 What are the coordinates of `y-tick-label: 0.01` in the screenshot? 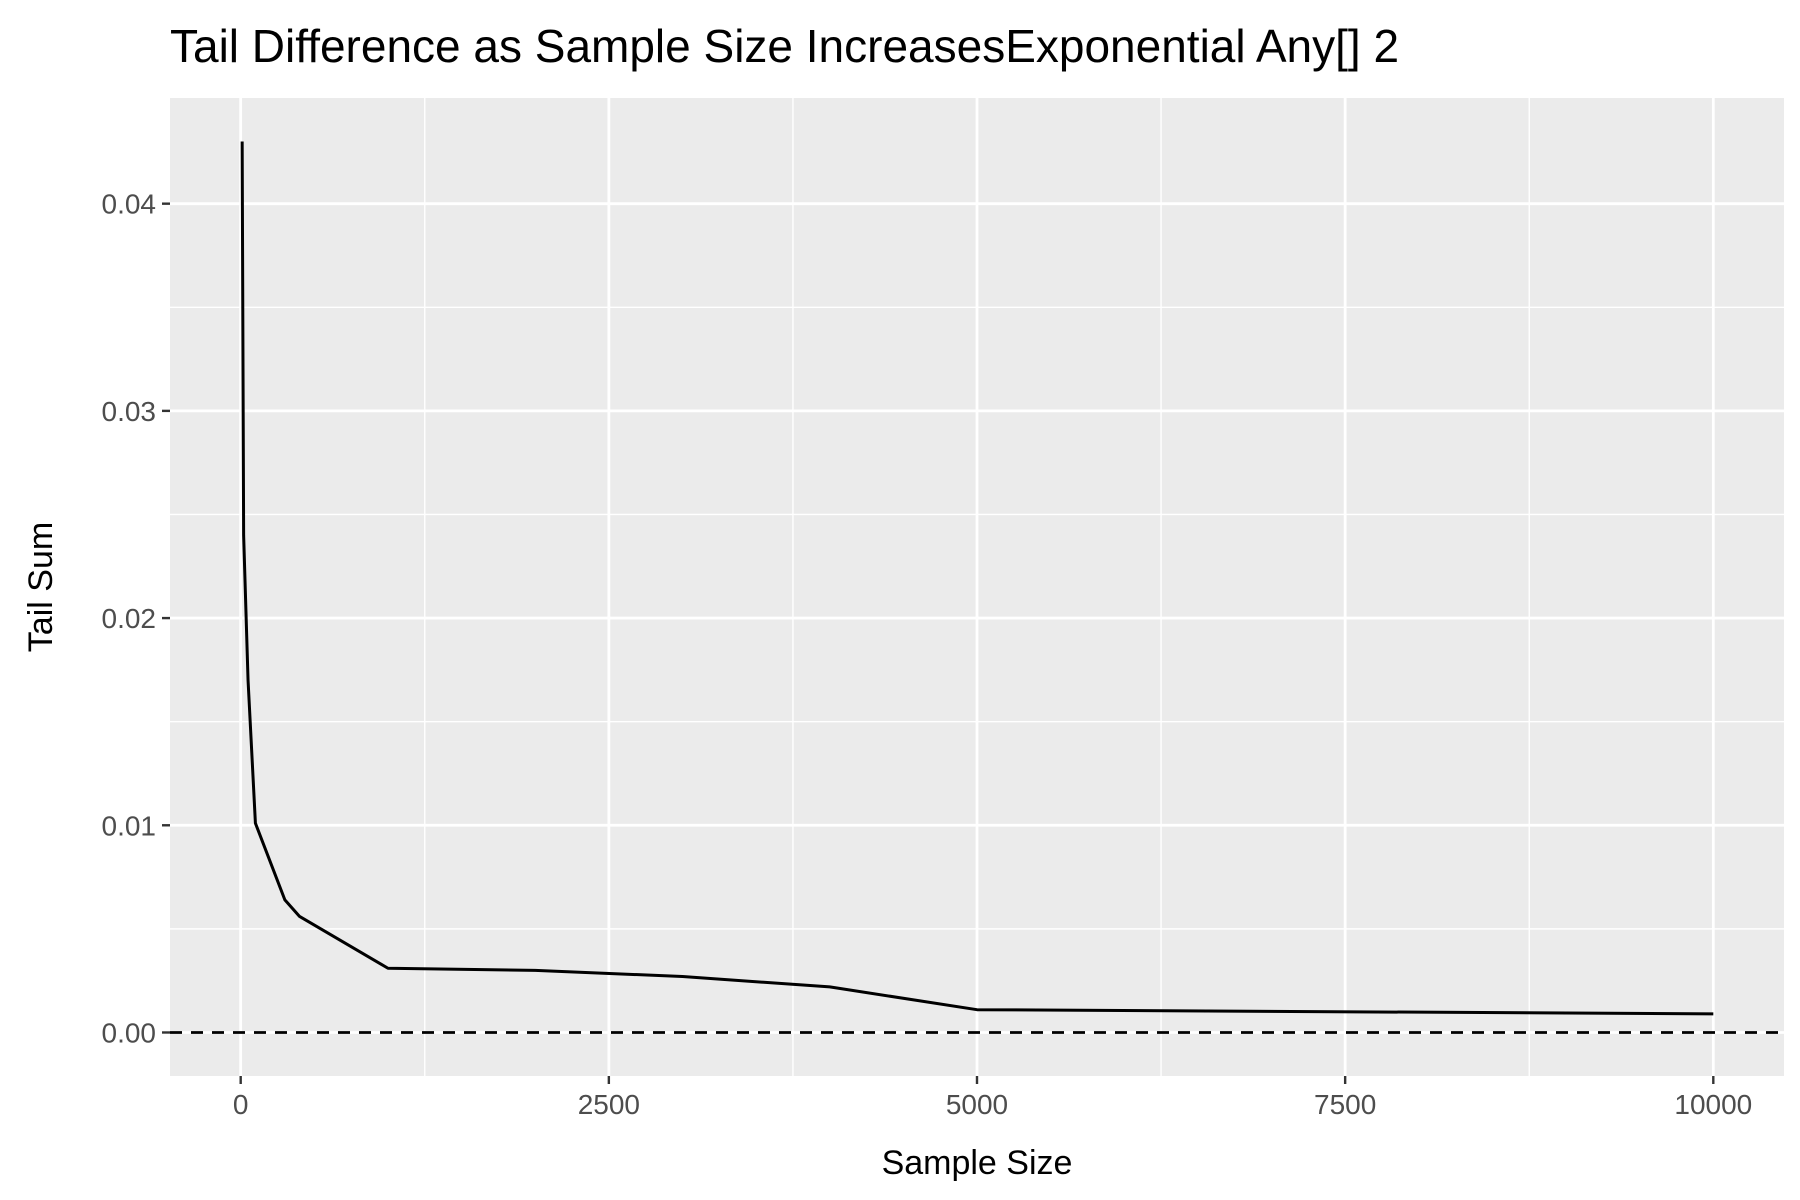 It's located at (129, 825).